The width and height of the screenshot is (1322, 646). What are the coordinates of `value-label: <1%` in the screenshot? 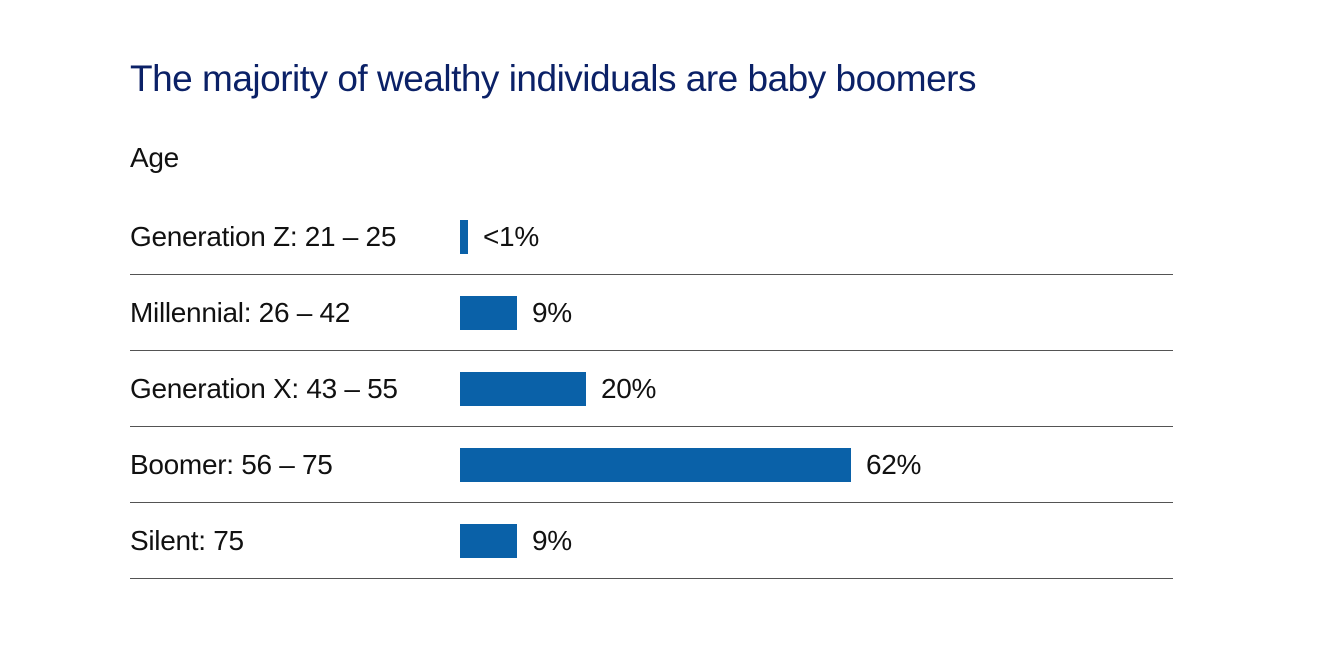 It's located at (511, 236).